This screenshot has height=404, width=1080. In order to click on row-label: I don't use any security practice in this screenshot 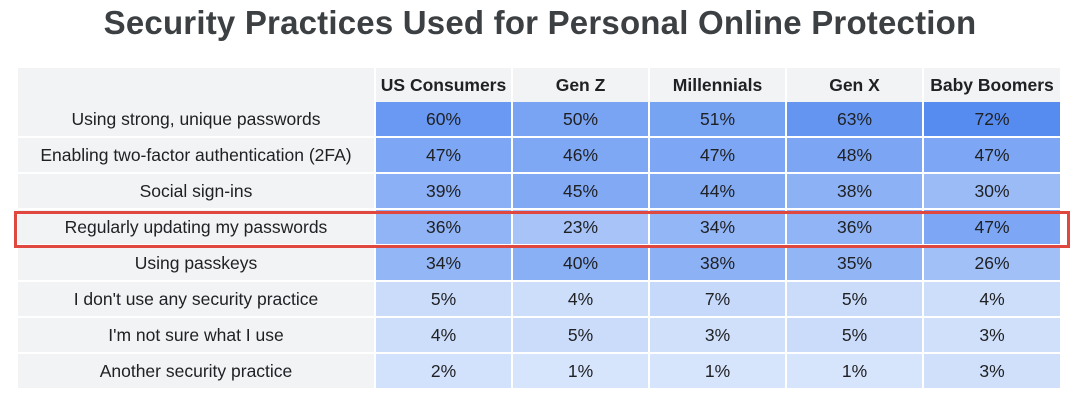, I will do `click(197, 300)`.